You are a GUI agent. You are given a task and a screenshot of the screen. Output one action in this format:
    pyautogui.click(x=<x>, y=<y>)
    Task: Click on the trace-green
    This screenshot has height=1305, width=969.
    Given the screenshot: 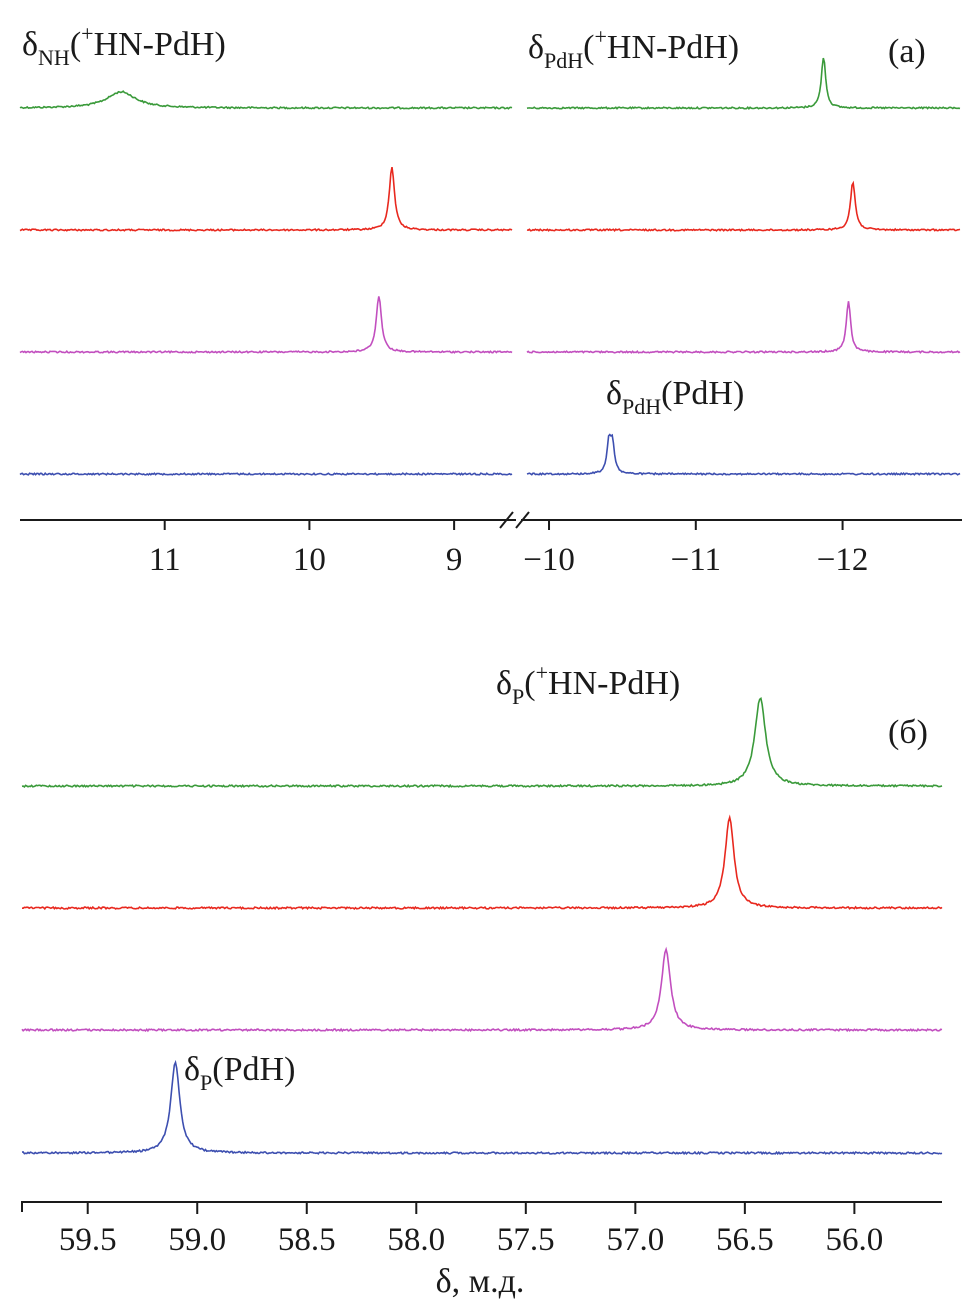 What is the action you would take?
    pyautogui.click(x=482, y=743)
    